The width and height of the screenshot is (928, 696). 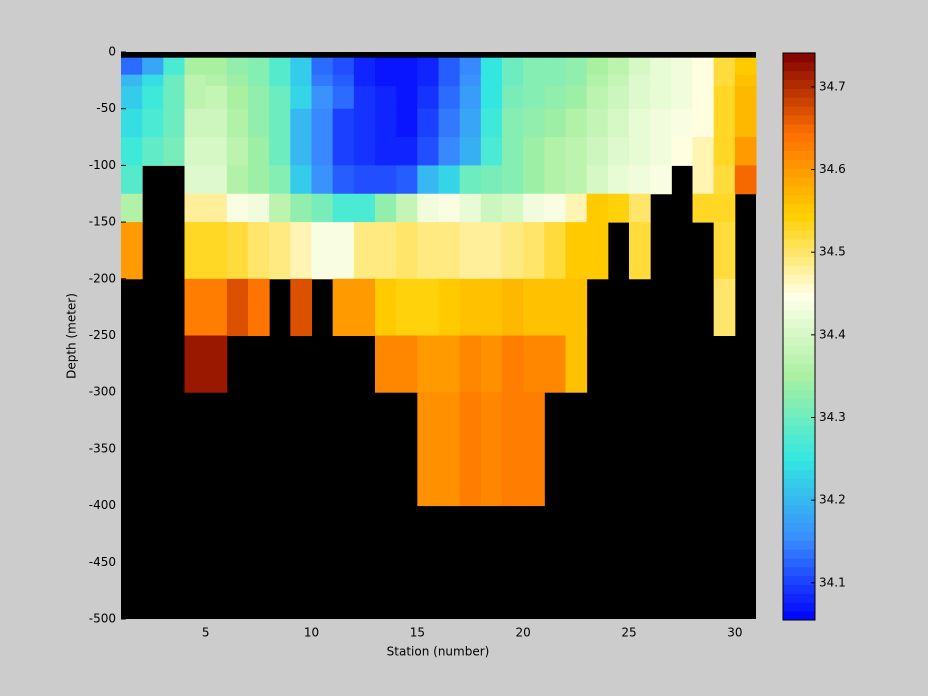 I want to click on y-tick-label: -350, so click(x=102, y=448).